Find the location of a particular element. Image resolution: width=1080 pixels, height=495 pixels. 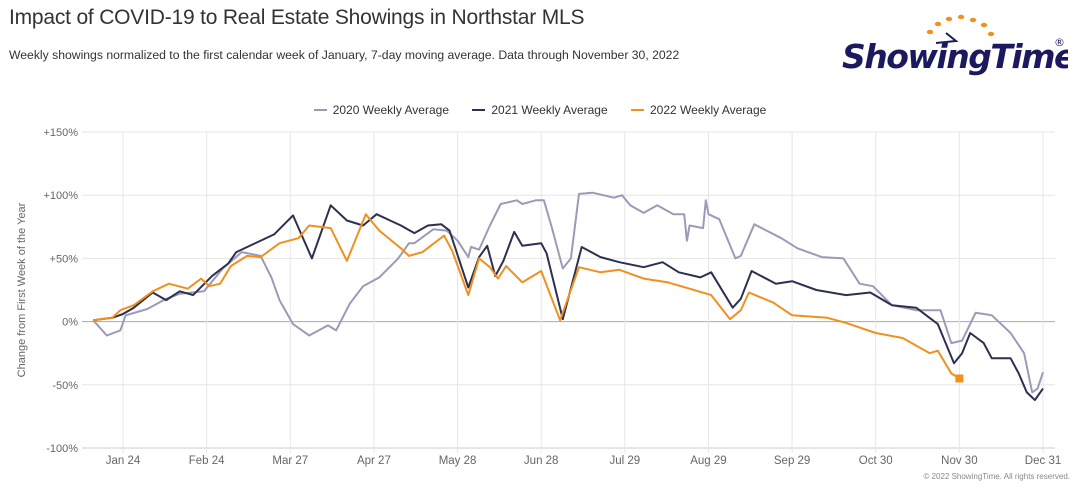

legend-item-2022: 2022 Weekly Average is located at coordinates (698, 110).